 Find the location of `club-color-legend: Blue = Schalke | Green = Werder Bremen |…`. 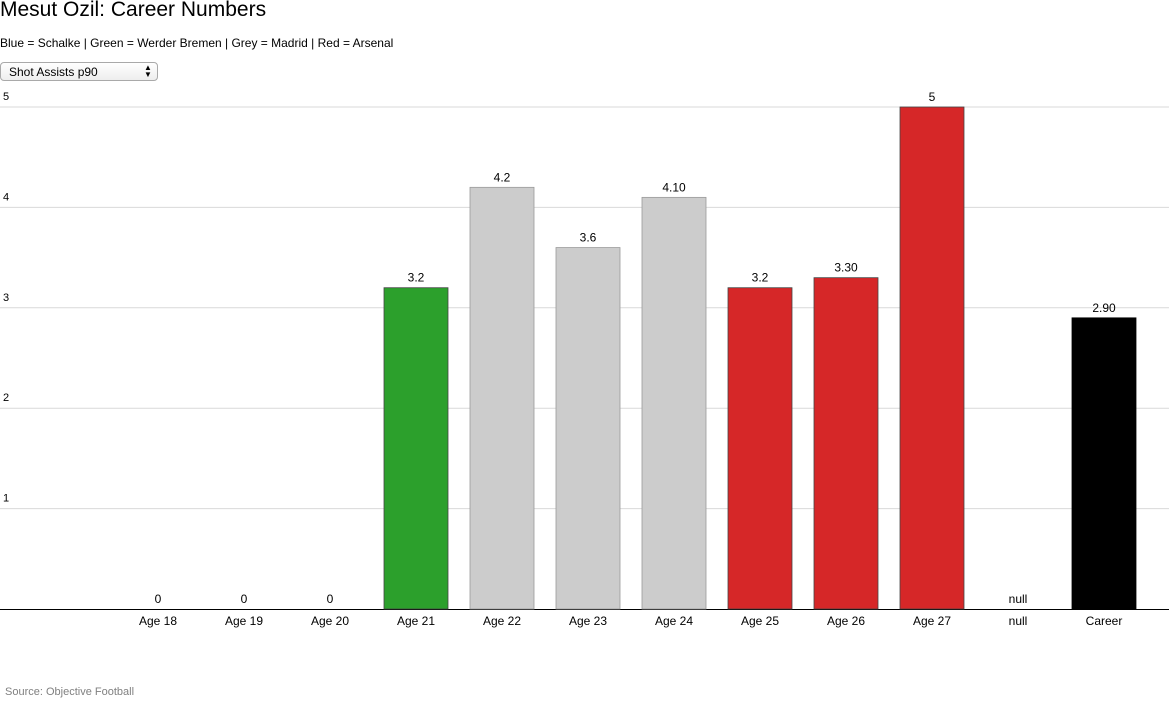

club-color-legend: Blue = Schalke | Green = Werder Bremen |… is located at coordinates (197, 43).